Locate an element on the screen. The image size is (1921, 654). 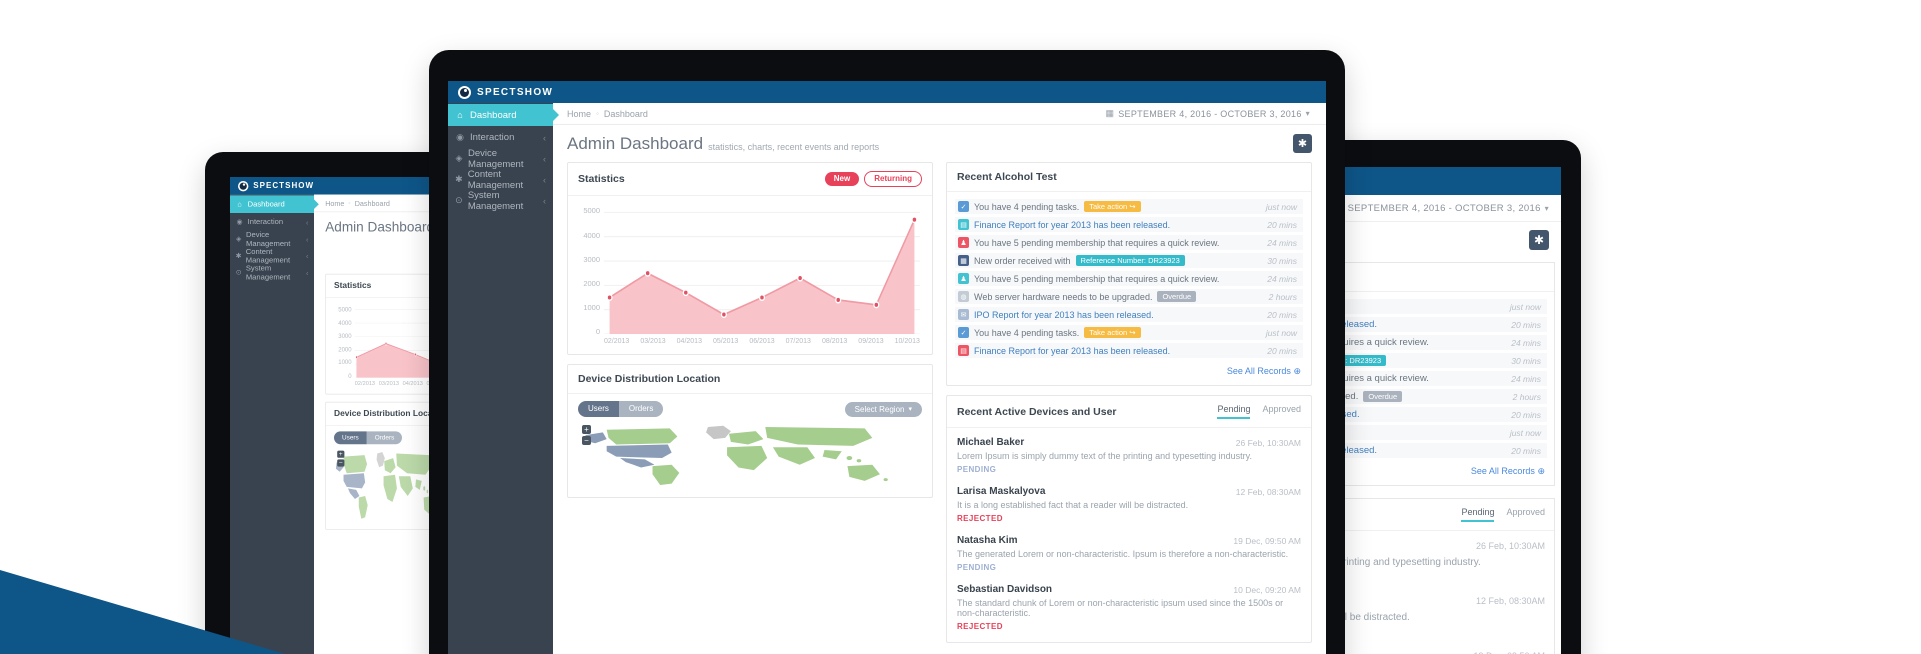
breadcrumb-current: Dashboard is located at coordinates (625, 113).